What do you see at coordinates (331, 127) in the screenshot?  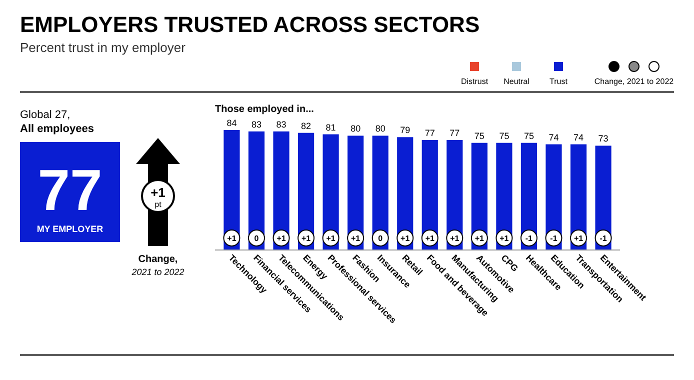 I see `data-label: 81` at bounding box center [331, 127].